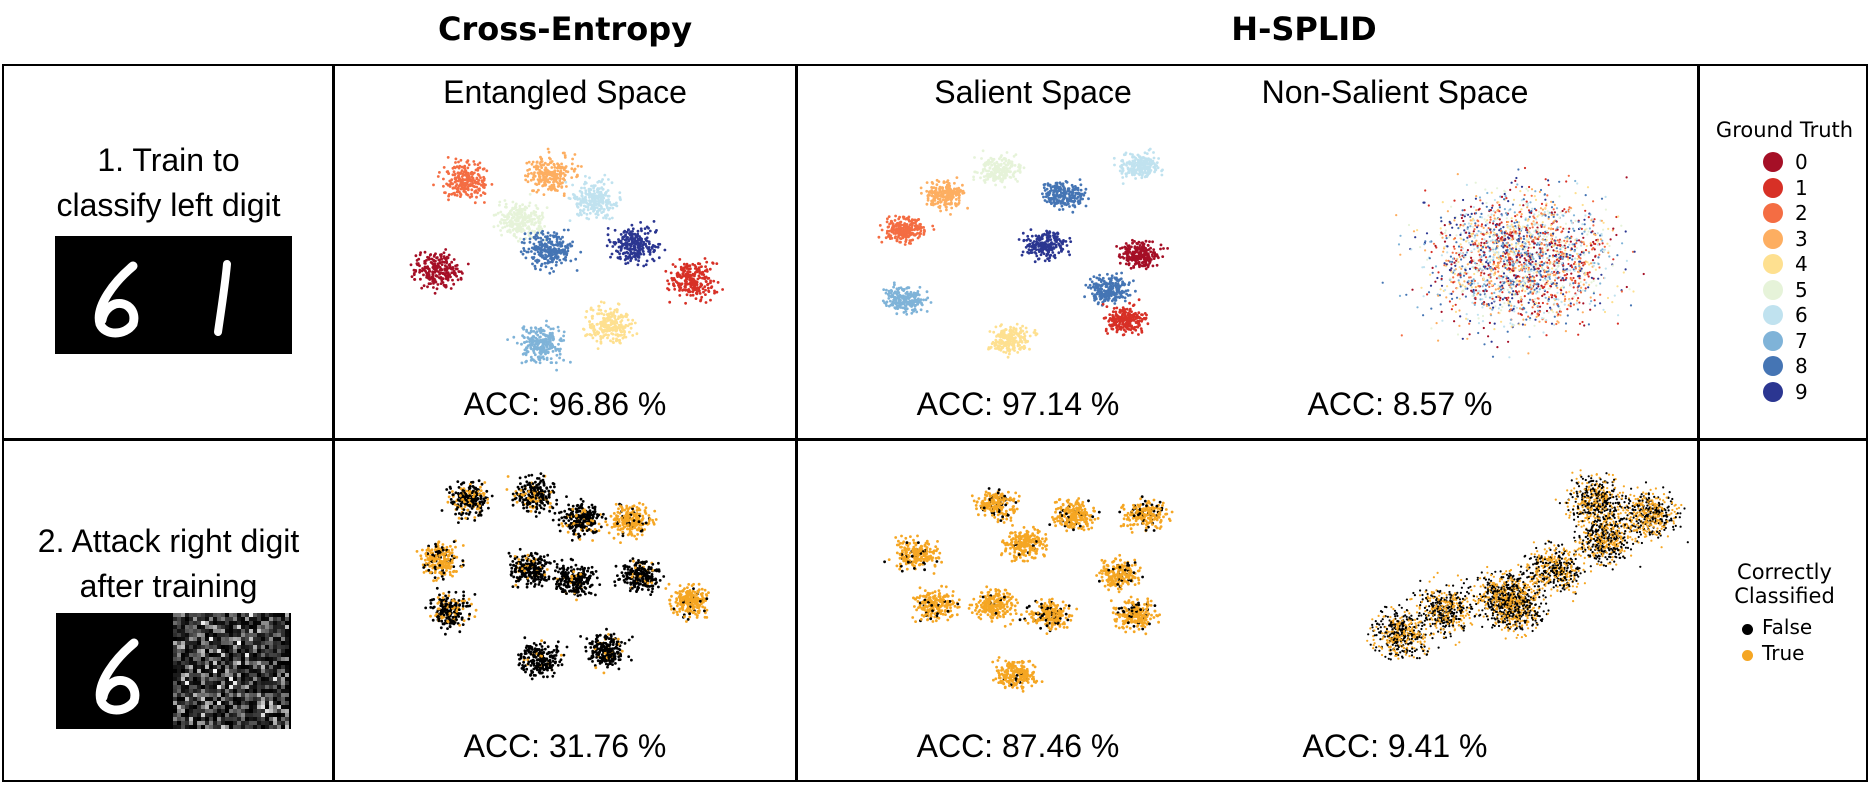 The height and width of the screenshot is (792, 1872). I want to click on row2-label-line2: after training, so click(168, 586).